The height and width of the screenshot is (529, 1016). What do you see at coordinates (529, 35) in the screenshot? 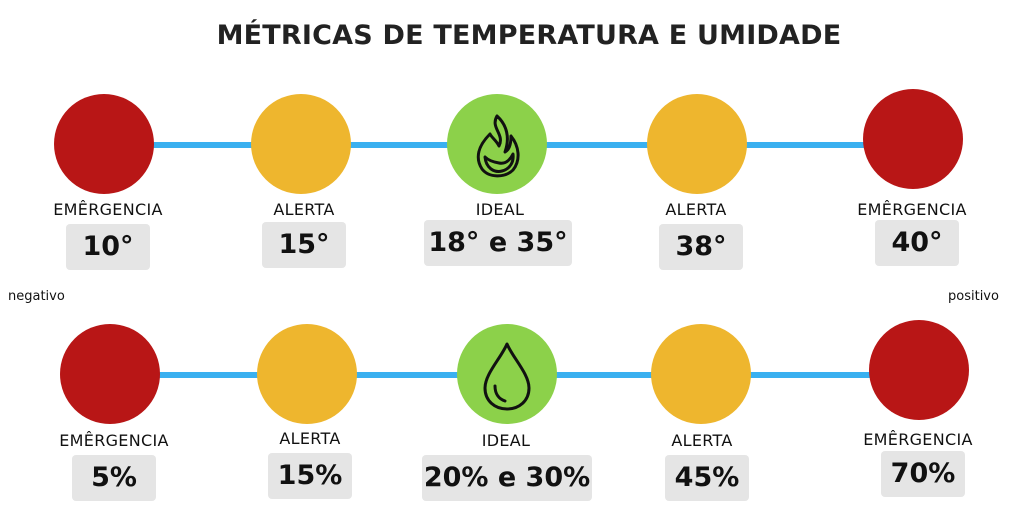
I see `page-title: MÉTRICAS DE TEMPERATURA E UMIDADE` at bounding box center [529, 35].